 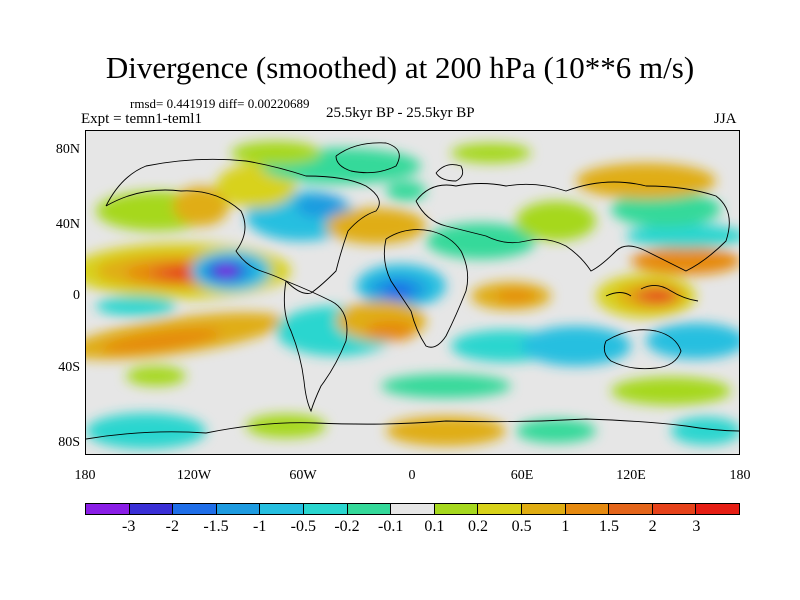 What do you see at coordinates (85, 475) in the screenshot?
I see `lon-label-180w: 180` at bounding box center [85, 475].